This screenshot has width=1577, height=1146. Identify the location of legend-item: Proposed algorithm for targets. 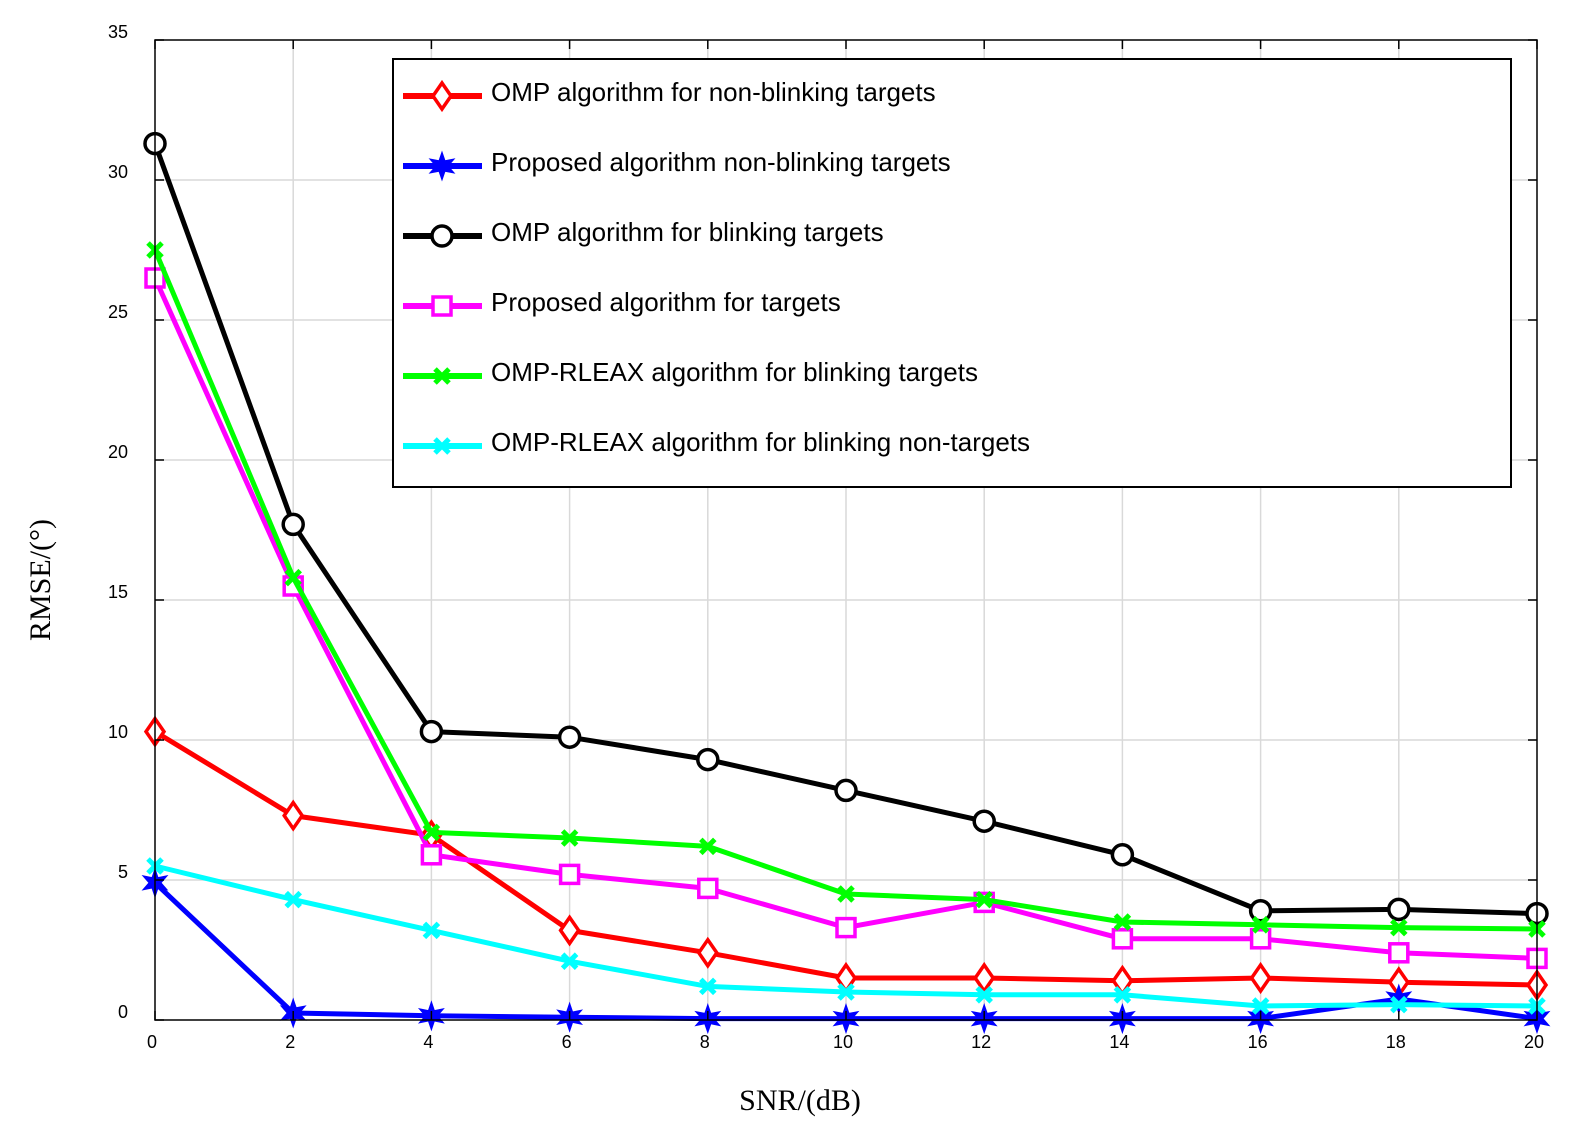
(622, 302).